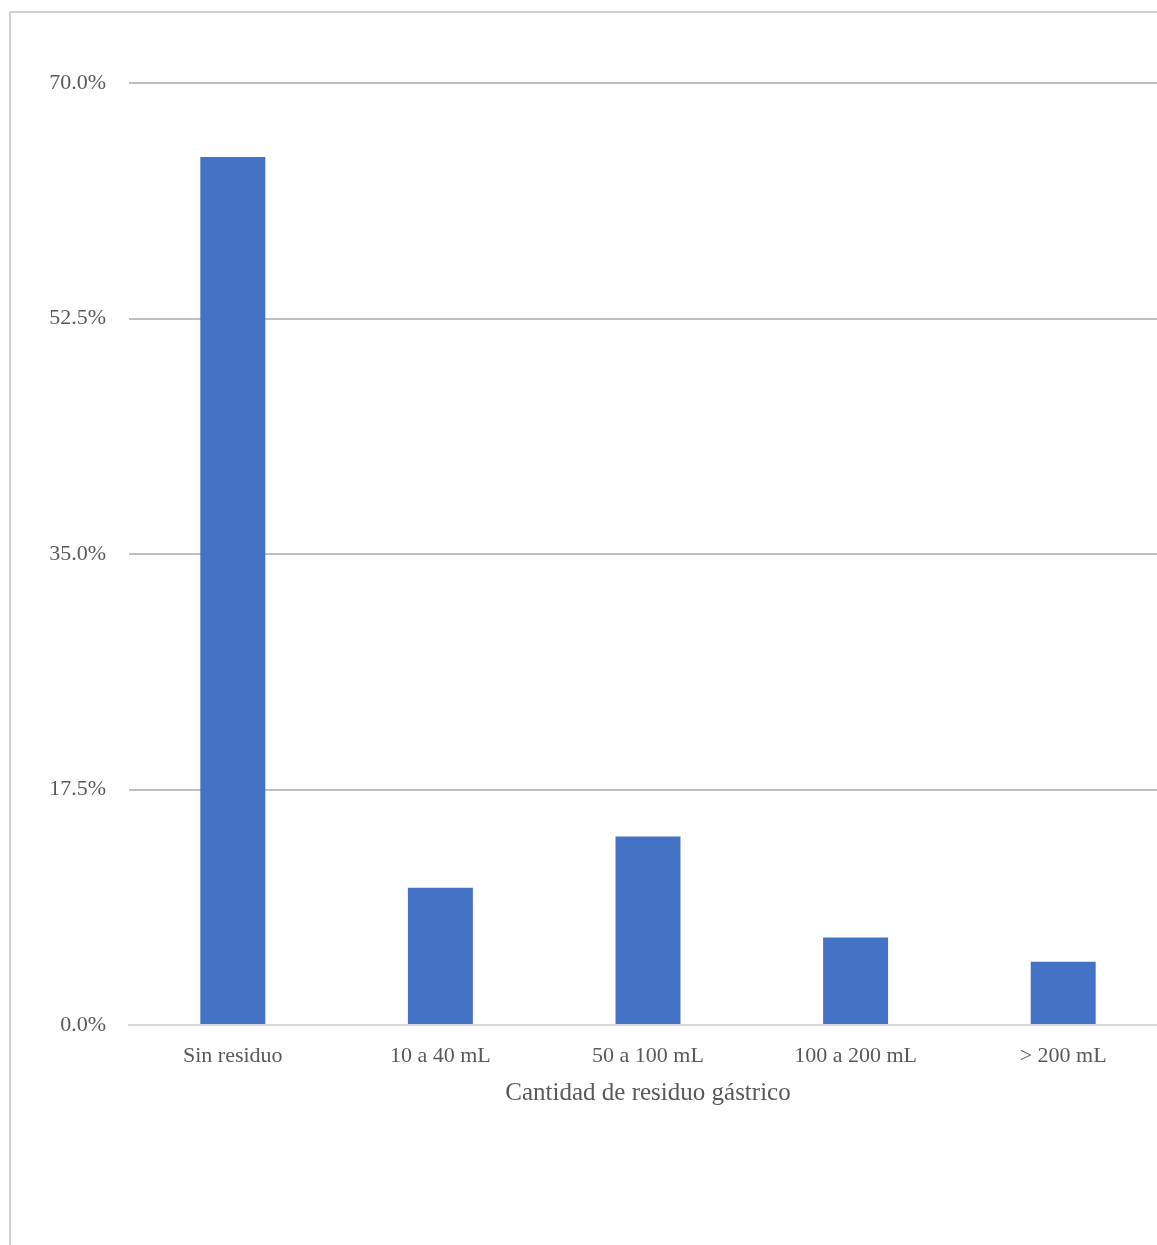 Image resolution: width=1157 pixels, height=1245 pixels. Describe the element at coordinates (232, 1054) in the screenshot. I see `x-tick-label: Sin residuo` at that location.